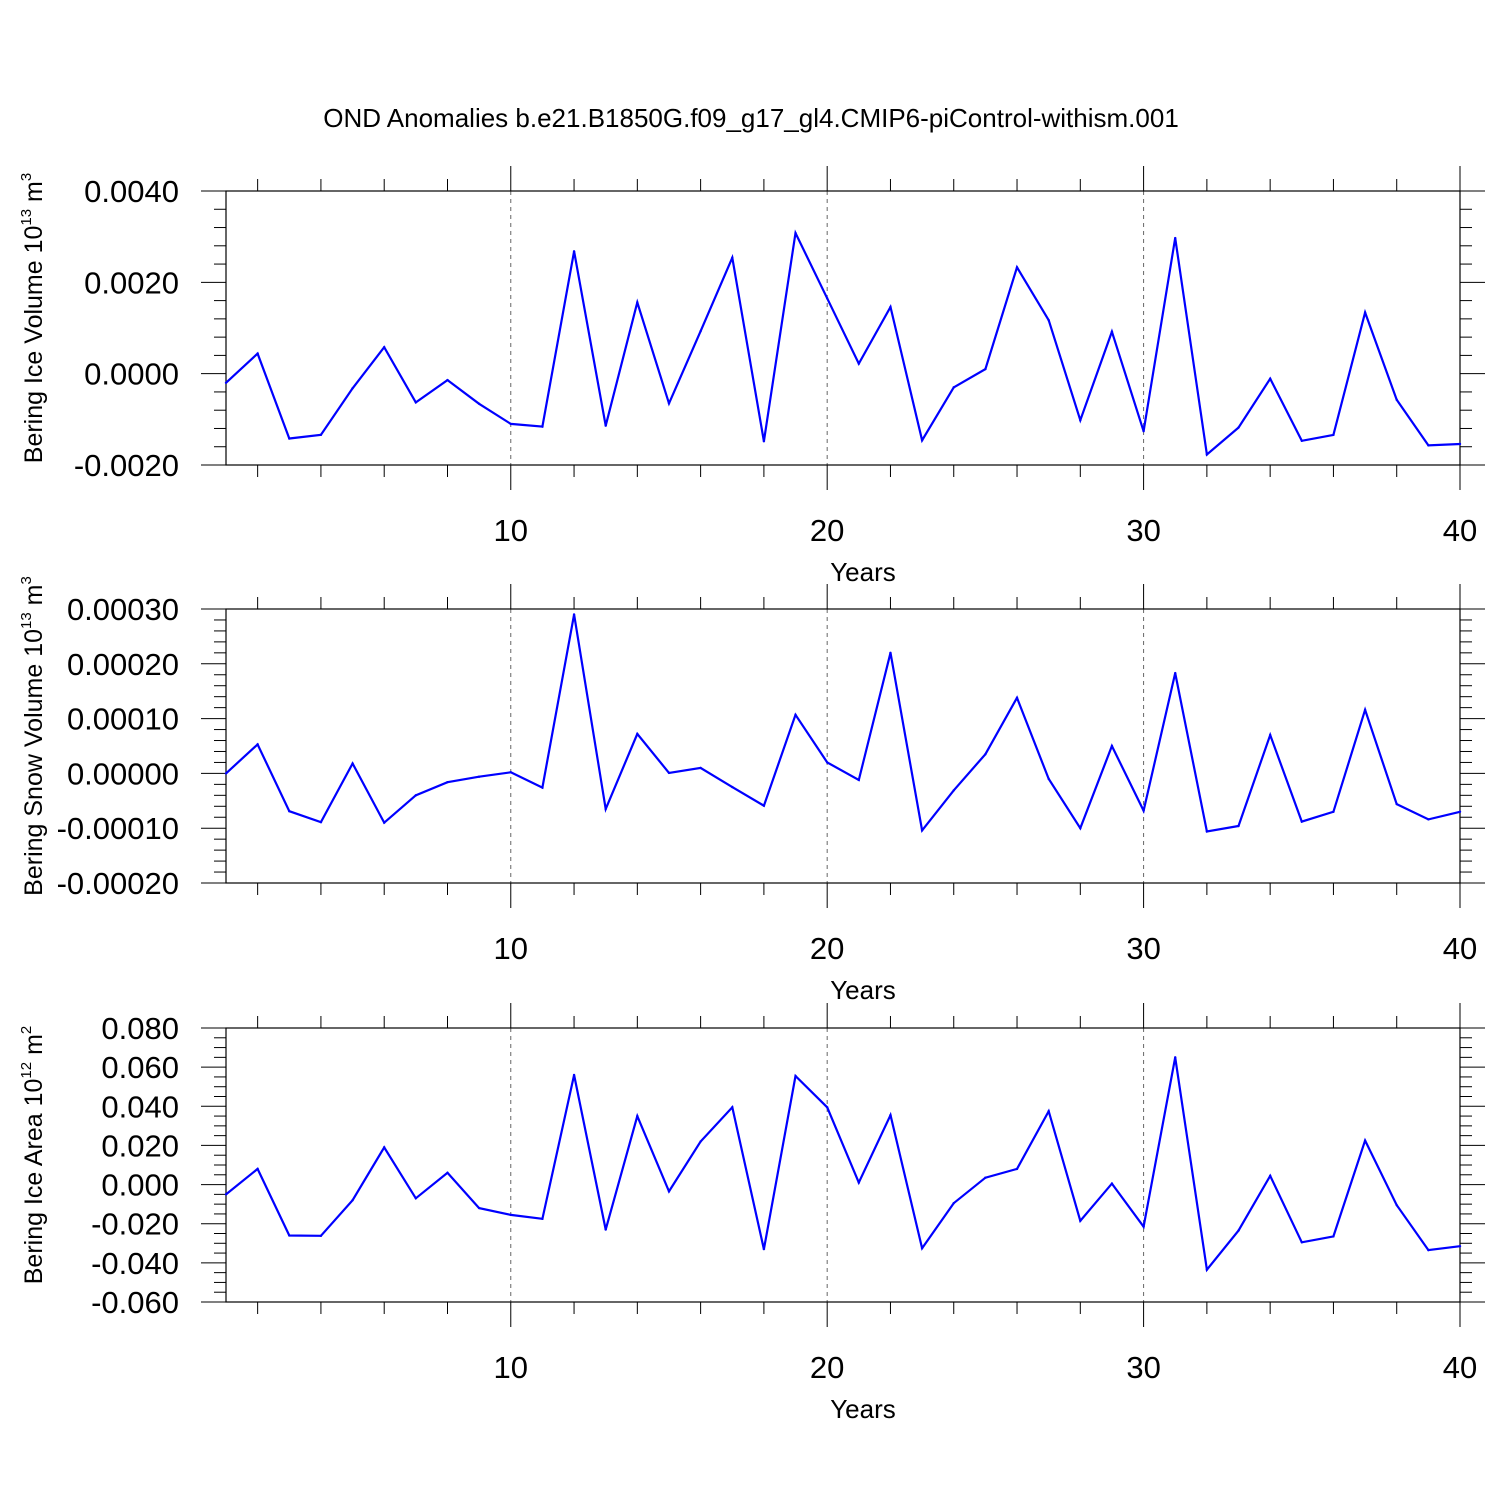 Image resolution: width=1500 pixels, height=1500 pixels. Describe the element at coordinates (26, 580) in the screenshot. I see `y-axis-label-unit-exponent: 3` at that location.